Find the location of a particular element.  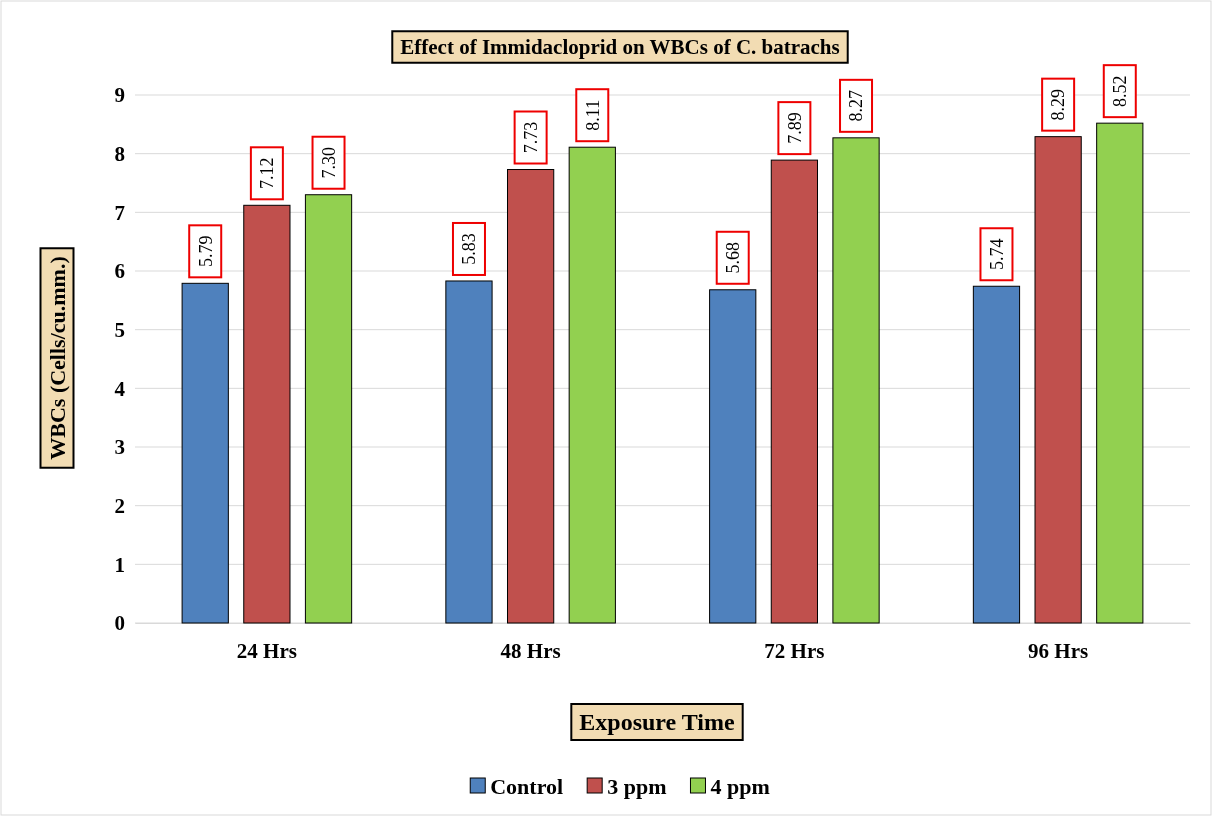

y-tick-label: 0 is located at coordinates (119, 623).